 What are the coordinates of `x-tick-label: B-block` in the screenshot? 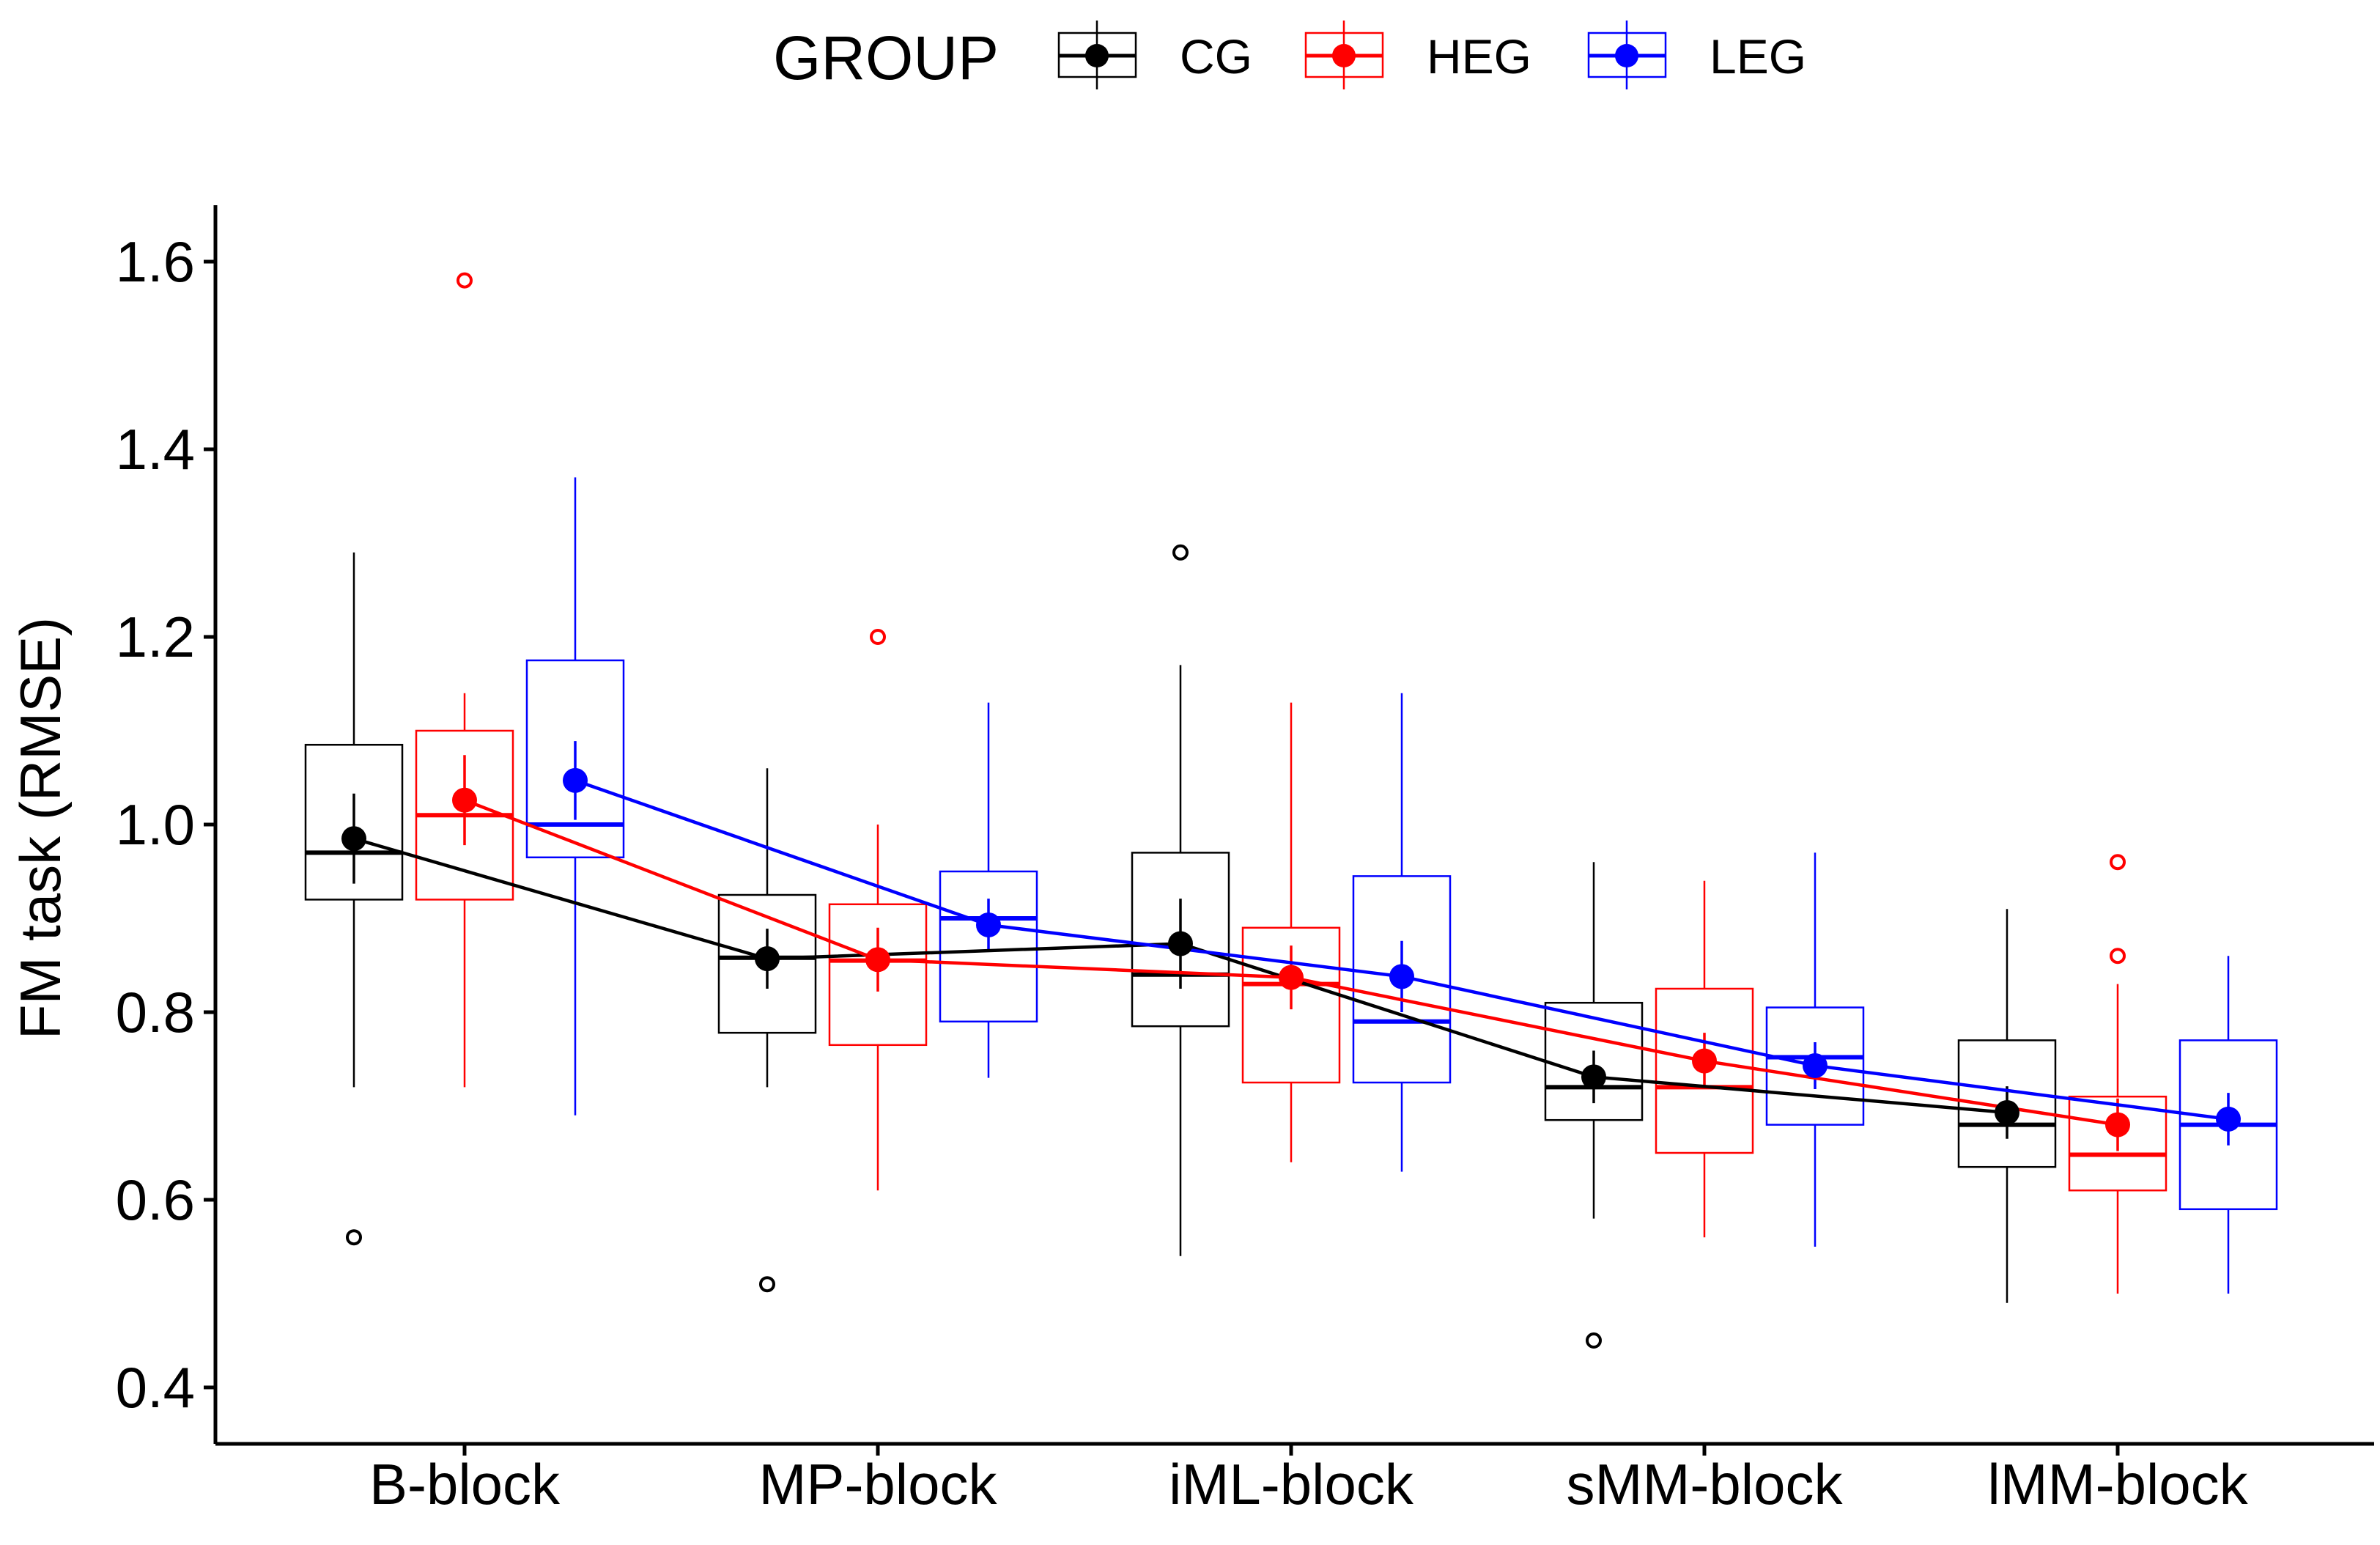 It's located at (465, 1484).